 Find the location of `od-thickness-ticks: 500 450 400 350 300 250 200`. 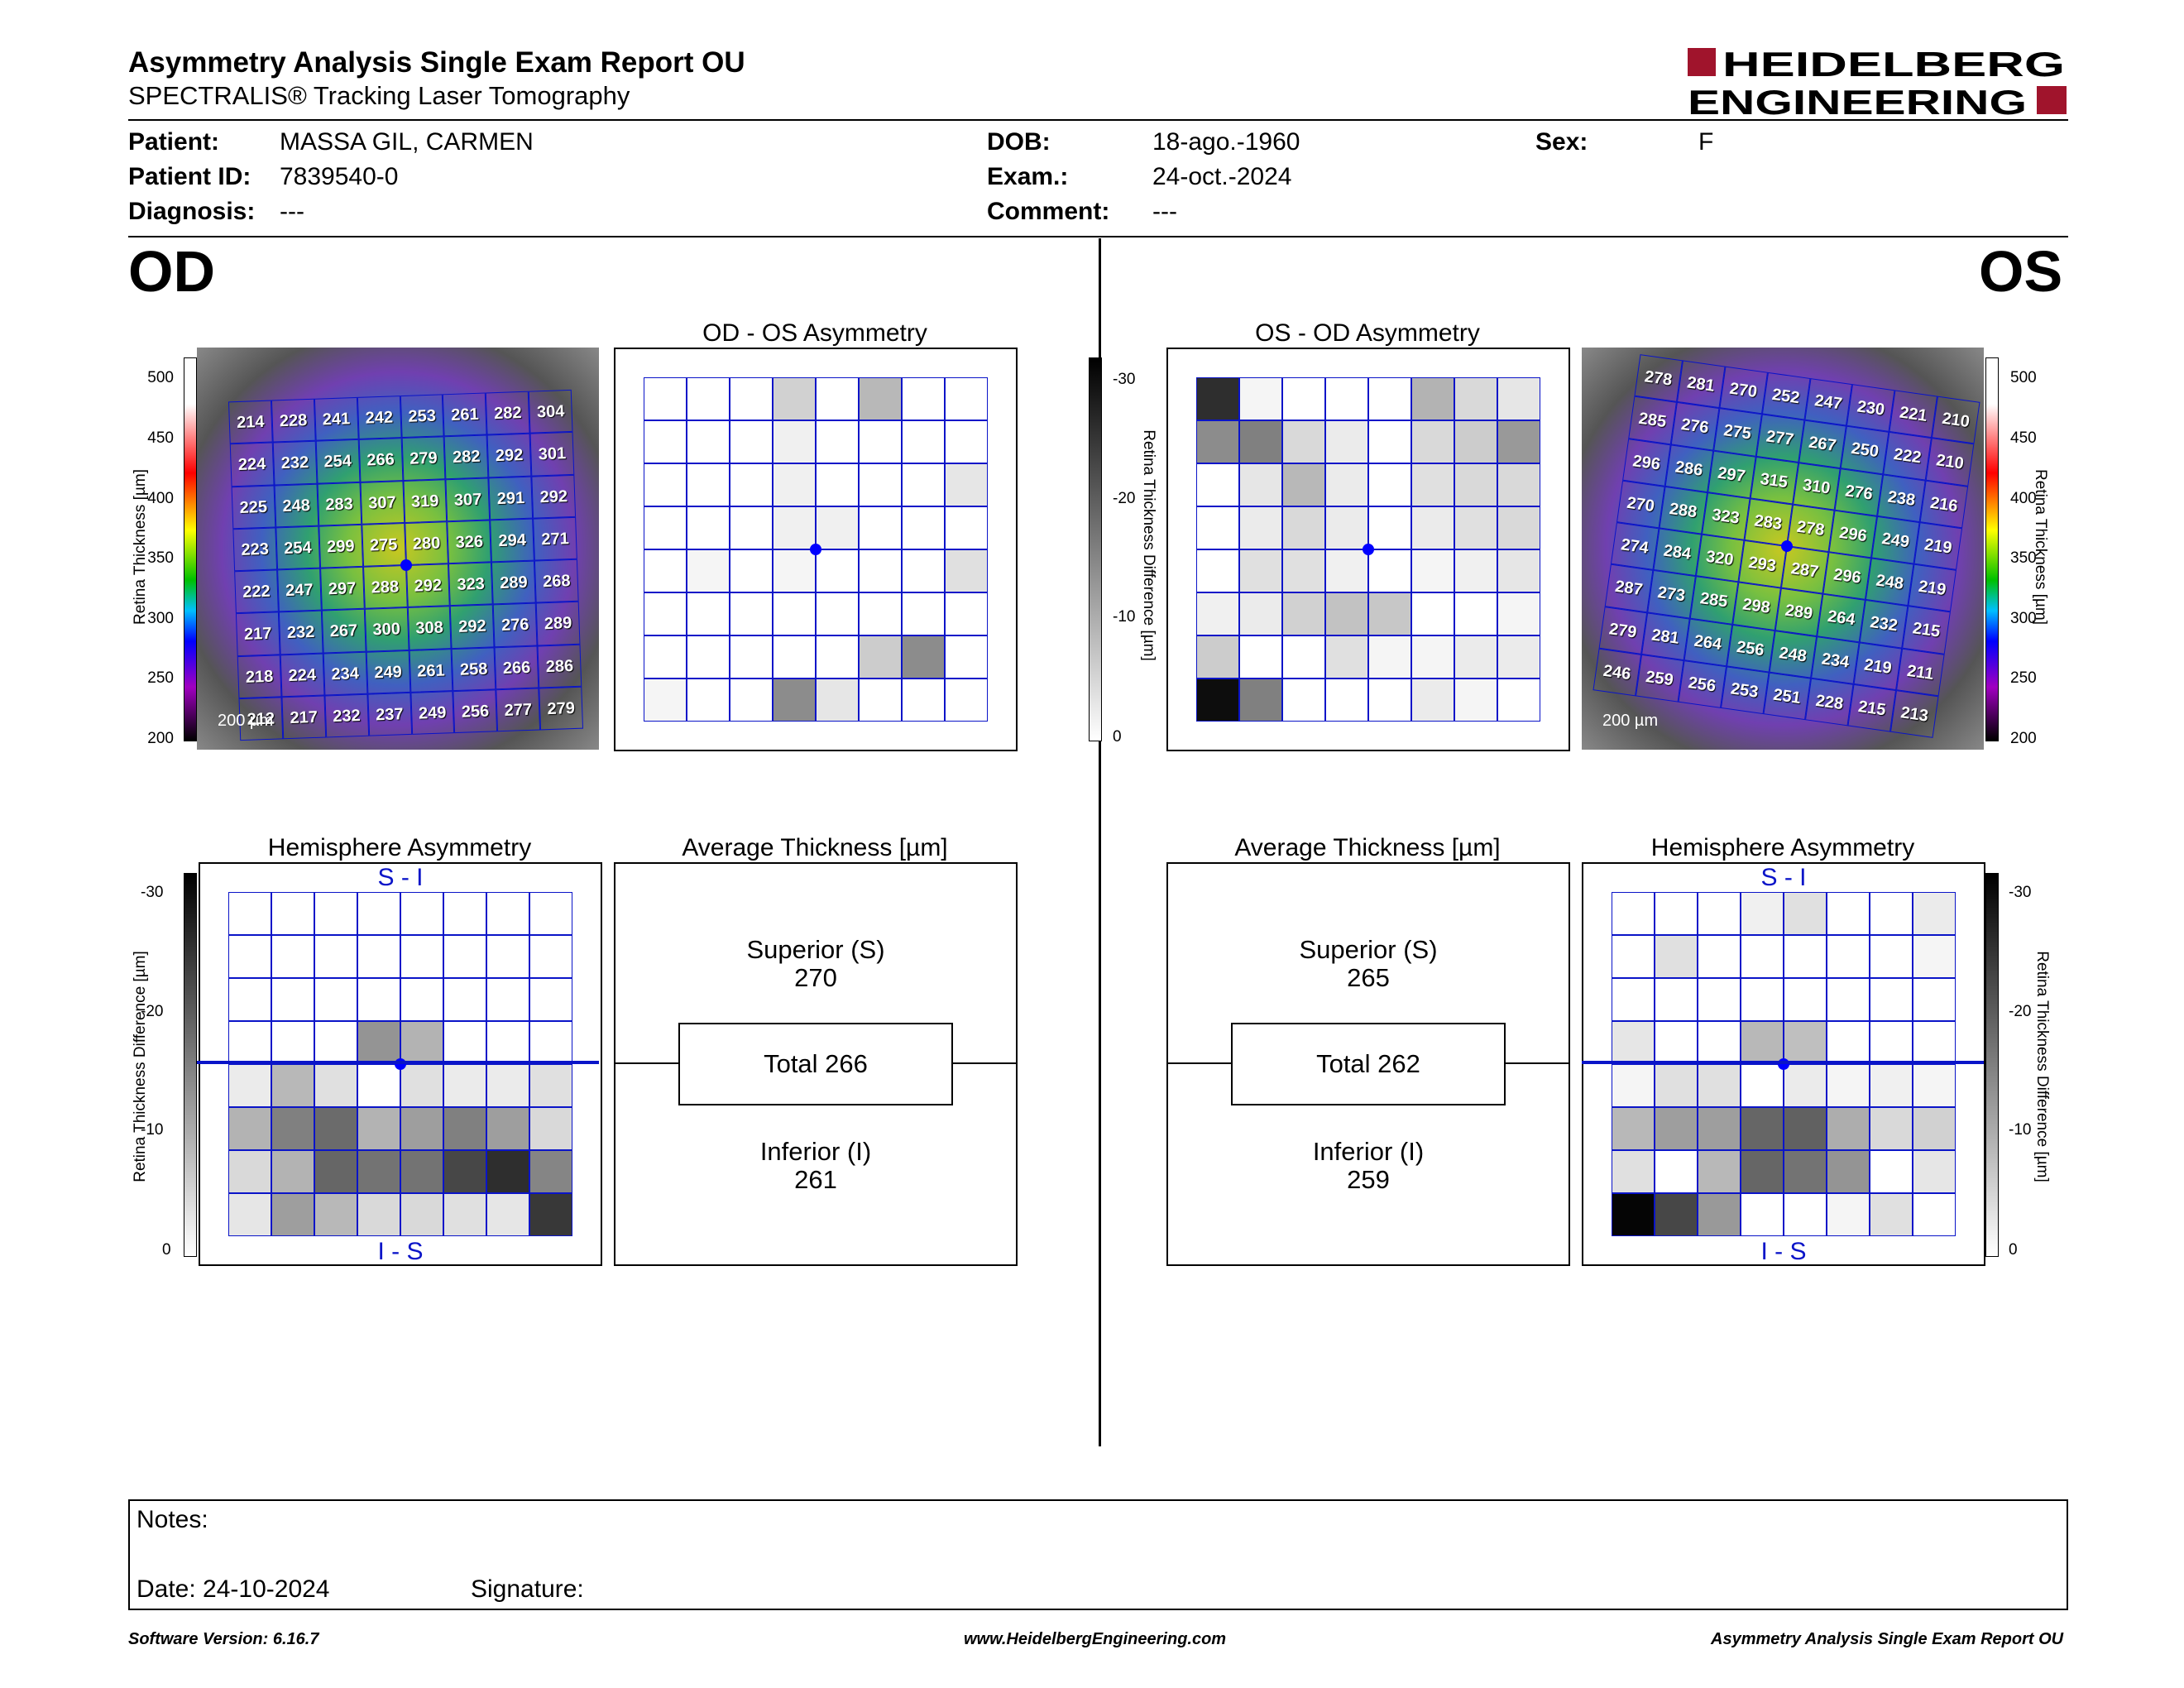

od-thickness-ticks: 500 450 400 350 300 250 200 is located at coordinates (148, 553).